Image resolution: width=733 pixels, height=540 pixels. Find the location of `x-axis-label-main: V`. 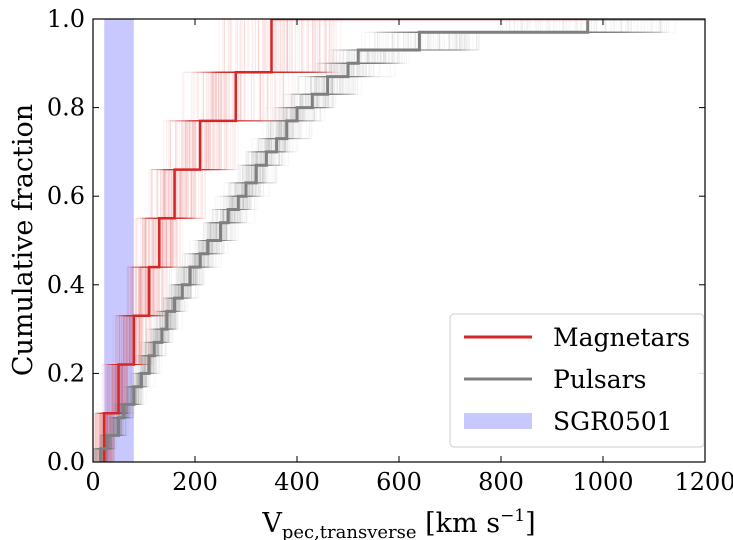

x-axis-label-main: V is located at coordinates (271, 523).